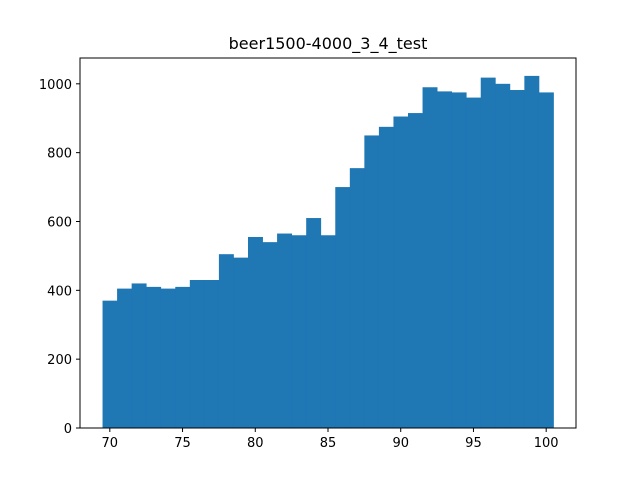 The width and height of the screenshot is (640, 480). I want to click on y-tick-label: 400, so click(59, 291).